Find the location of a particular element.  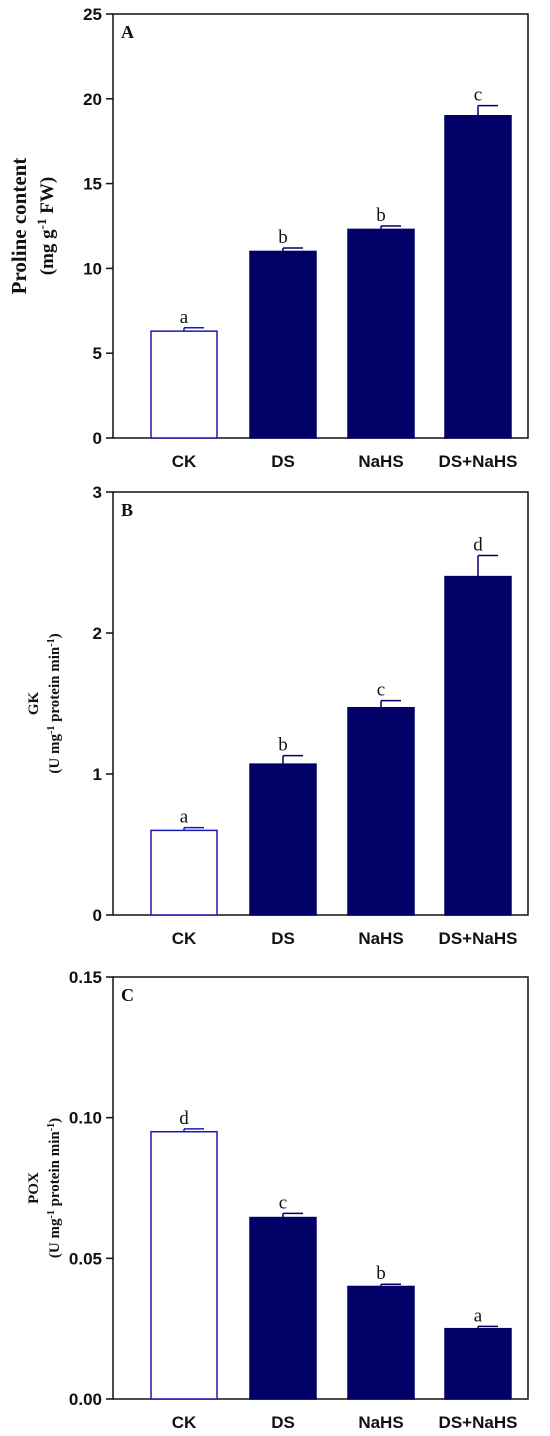

y-axis-label-line1: Proline content is located at coordinates (19, 226).